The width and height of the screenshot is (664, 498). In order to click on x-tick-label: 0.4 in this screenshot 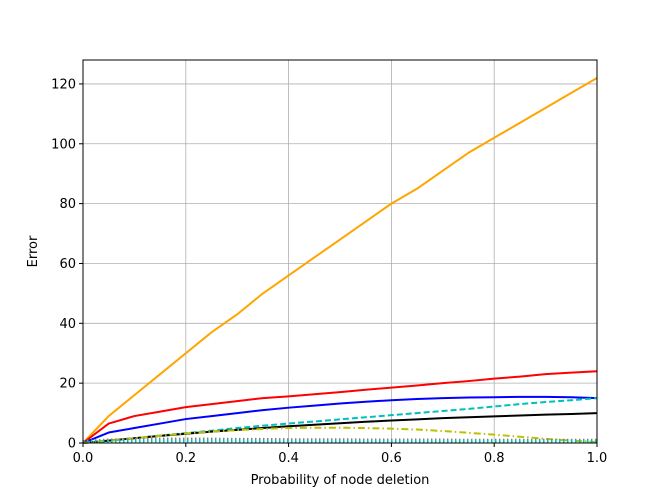, I will do `click(288, 458)`.